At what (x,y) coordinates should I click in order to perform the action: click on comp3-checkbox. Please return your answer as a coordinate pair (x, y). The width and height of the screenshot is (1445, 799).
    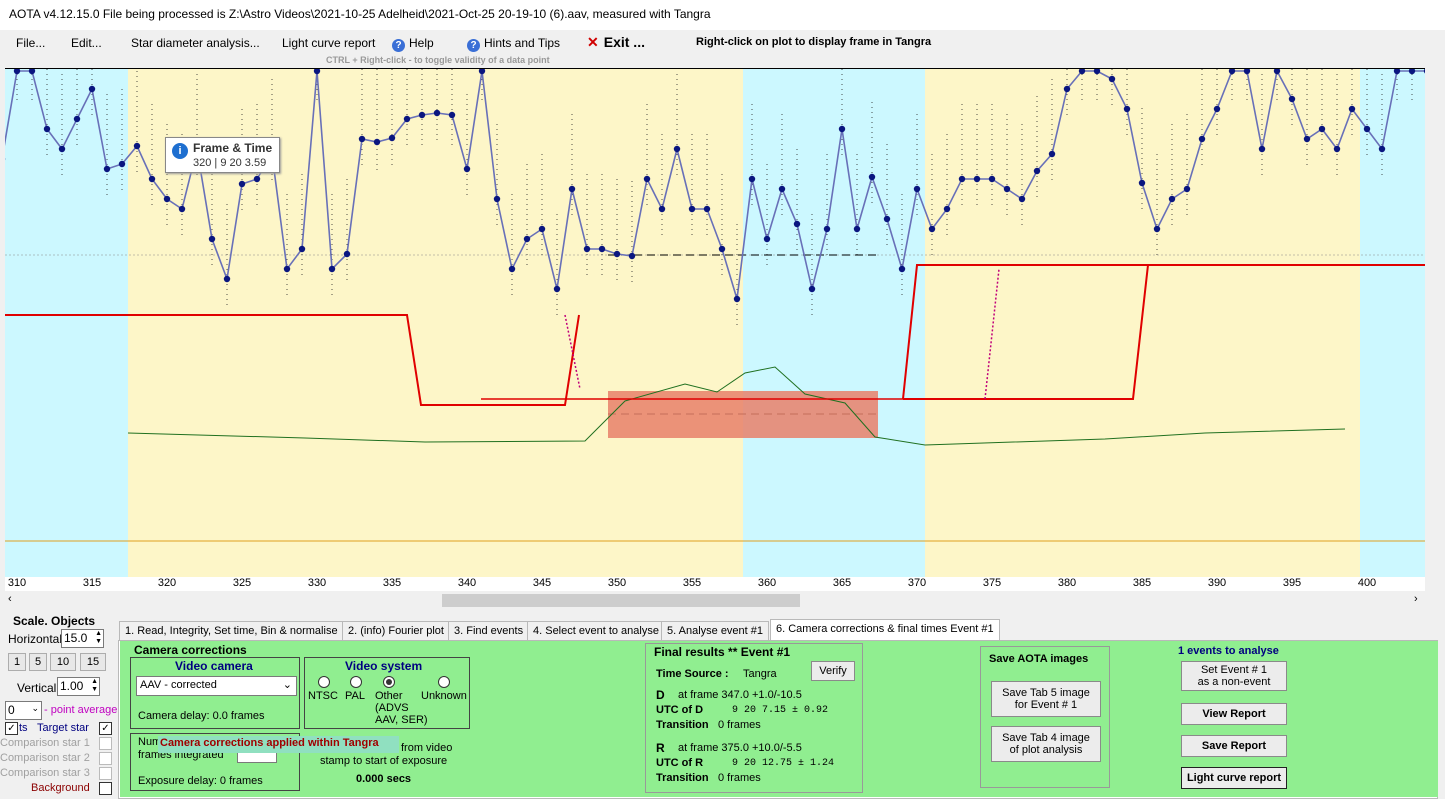
    Looking at the image, I should click on (105, 773).